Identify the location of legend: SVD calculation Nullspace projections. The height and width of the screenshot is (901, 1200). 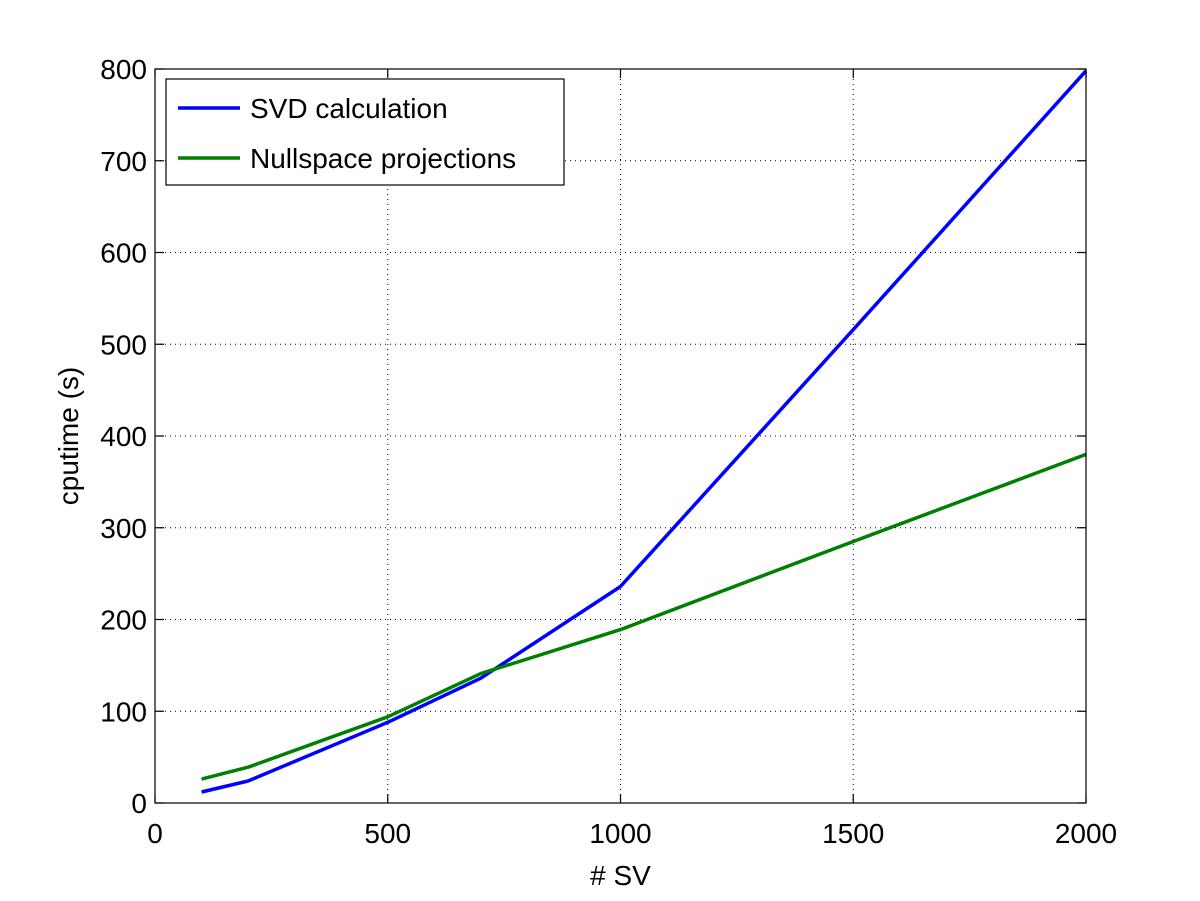
(365, 132).